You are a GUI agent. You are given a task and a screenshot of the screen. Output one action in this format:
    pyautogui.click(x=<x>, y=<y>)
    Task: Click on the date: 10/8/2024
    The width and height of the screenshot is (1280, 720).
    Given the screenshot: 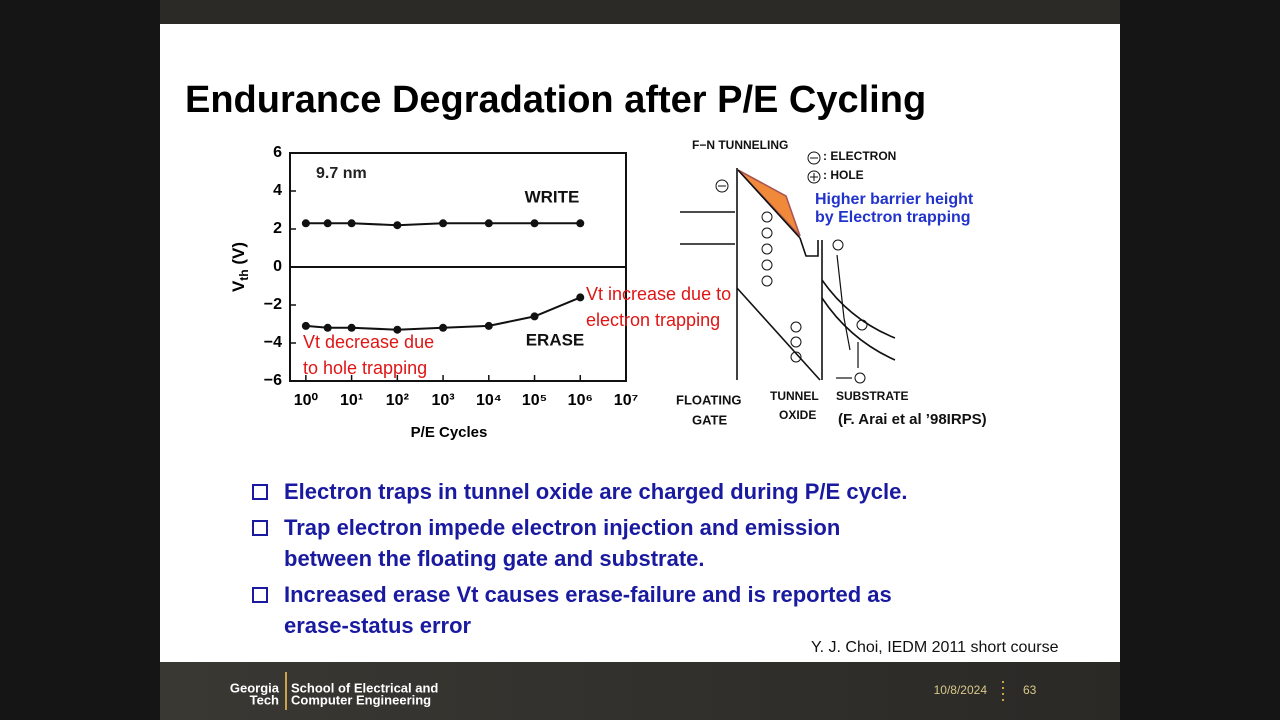 What is the action you would take?
    pyautogui.click(x=961, y=690)
    